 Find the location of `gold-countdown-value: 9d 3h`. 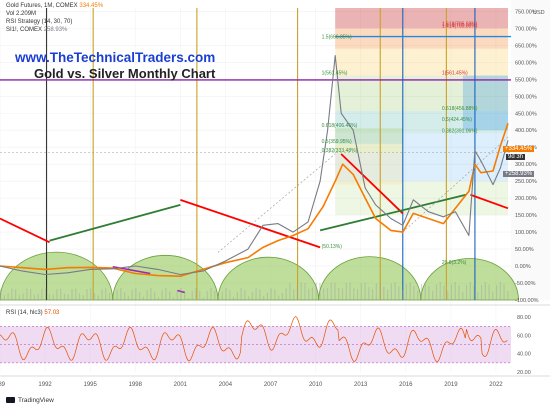

gold-countdown-value: 9d 3h is located at coordinates (516, 157).